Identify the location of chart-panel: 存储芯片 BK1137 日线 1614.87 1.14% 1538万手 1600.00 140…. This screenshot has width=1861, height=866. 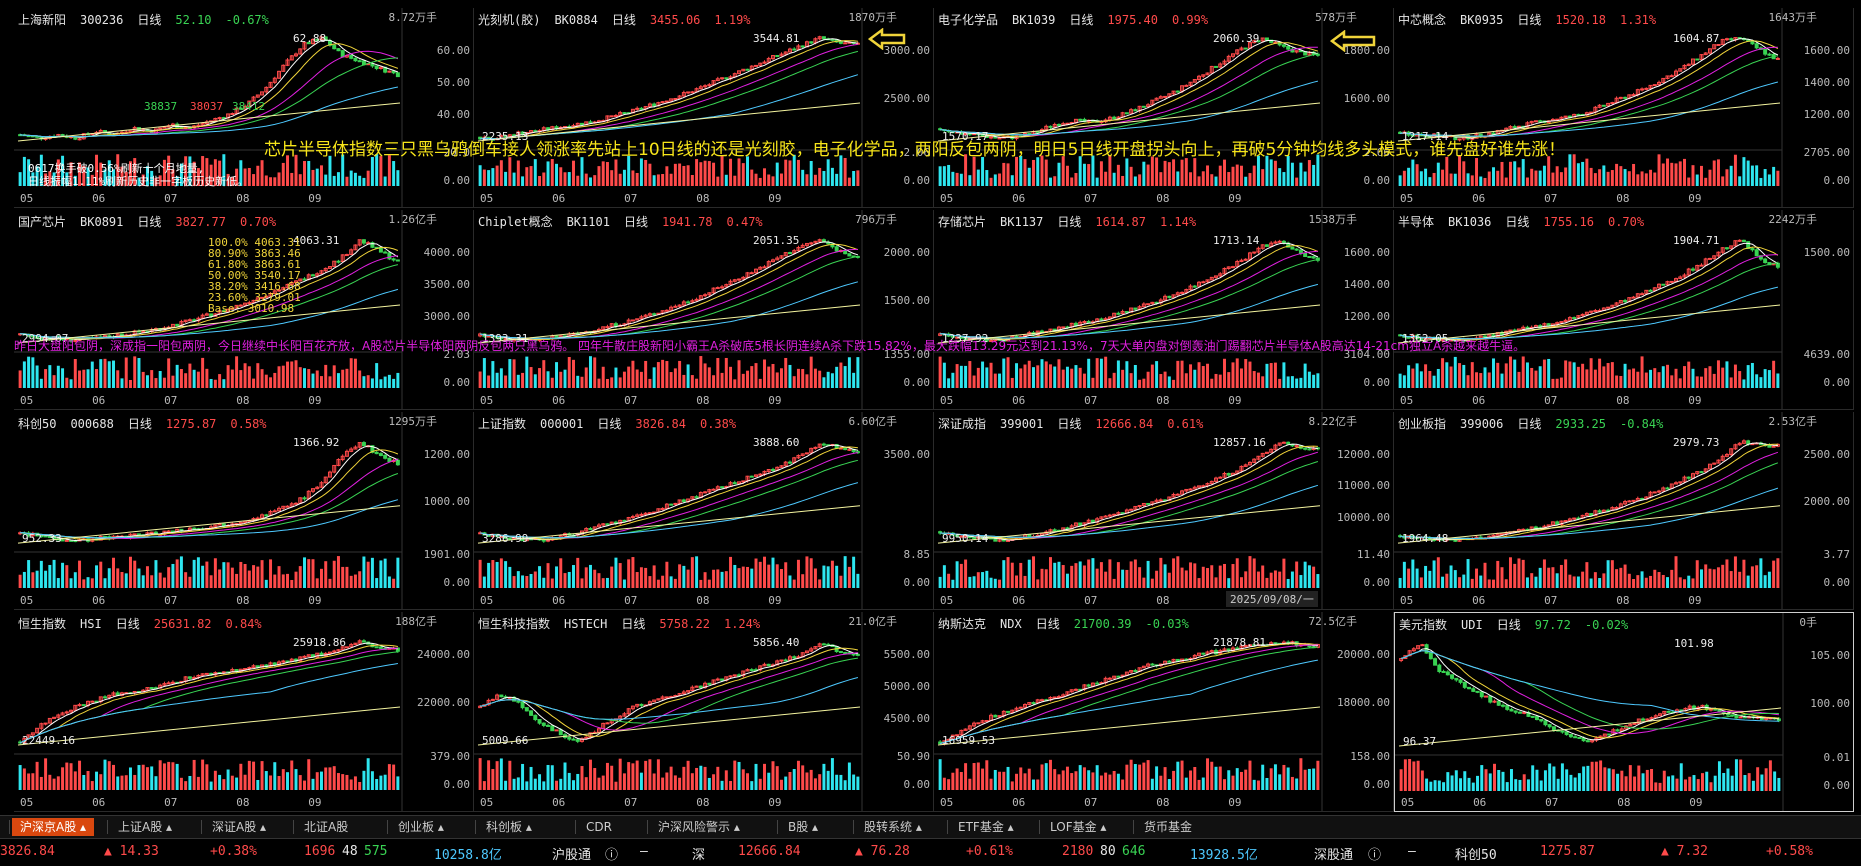
(1164, 310).